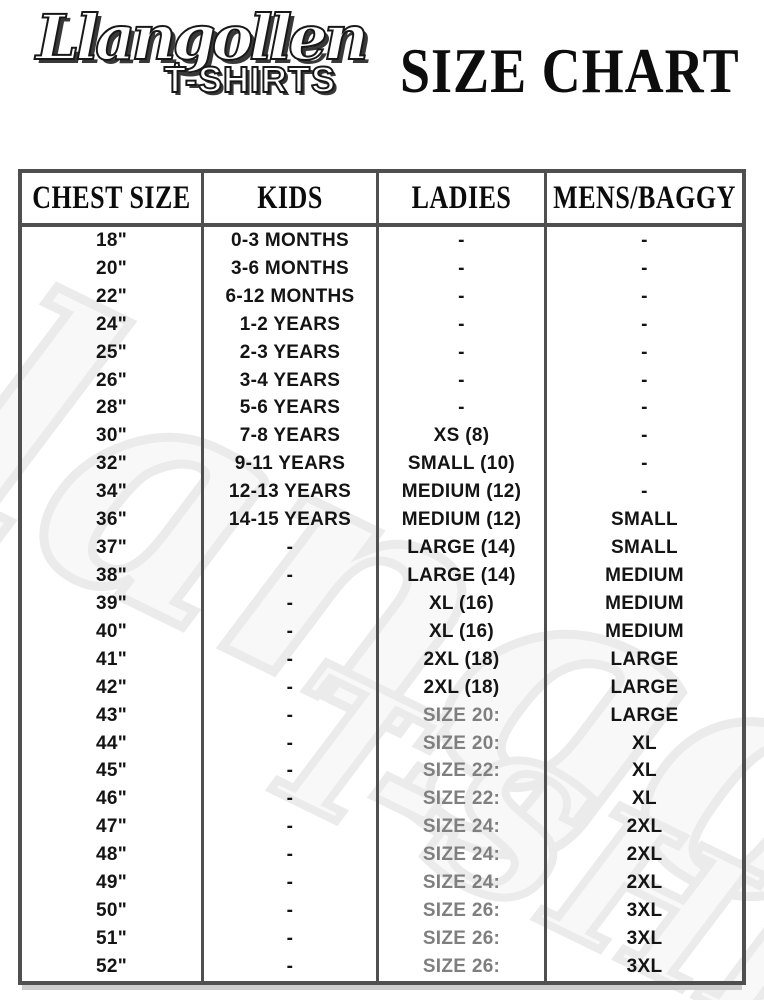 The width and height of the screenshot is (764, 1000). I want to click on table-row: 50" - SIZE 26: 3XL, so click(382, 911).